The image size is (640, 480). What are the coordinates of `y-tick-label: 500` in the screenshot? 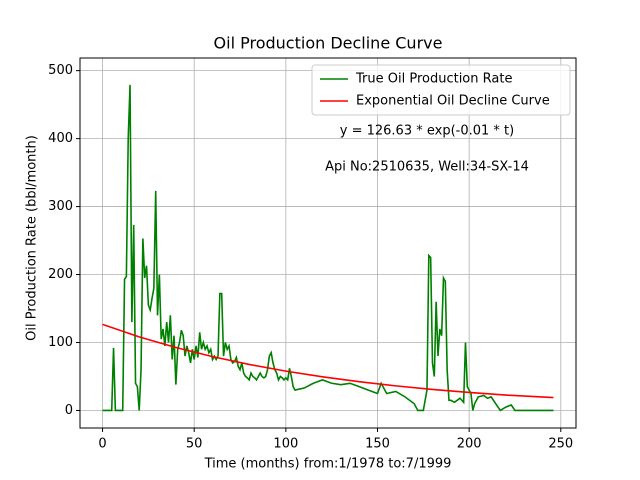 It's located at (60, 70).